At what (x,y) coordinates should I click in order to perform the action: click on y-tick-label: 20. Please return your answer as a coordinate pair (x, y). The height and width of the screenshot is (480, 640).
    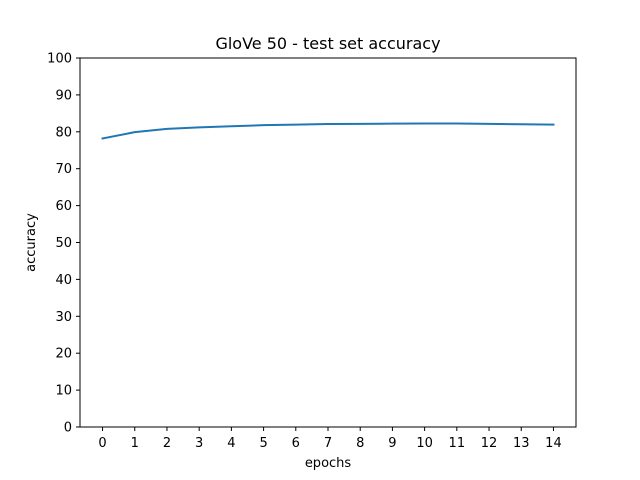
    Looking at the image, I should click on (63, 354).